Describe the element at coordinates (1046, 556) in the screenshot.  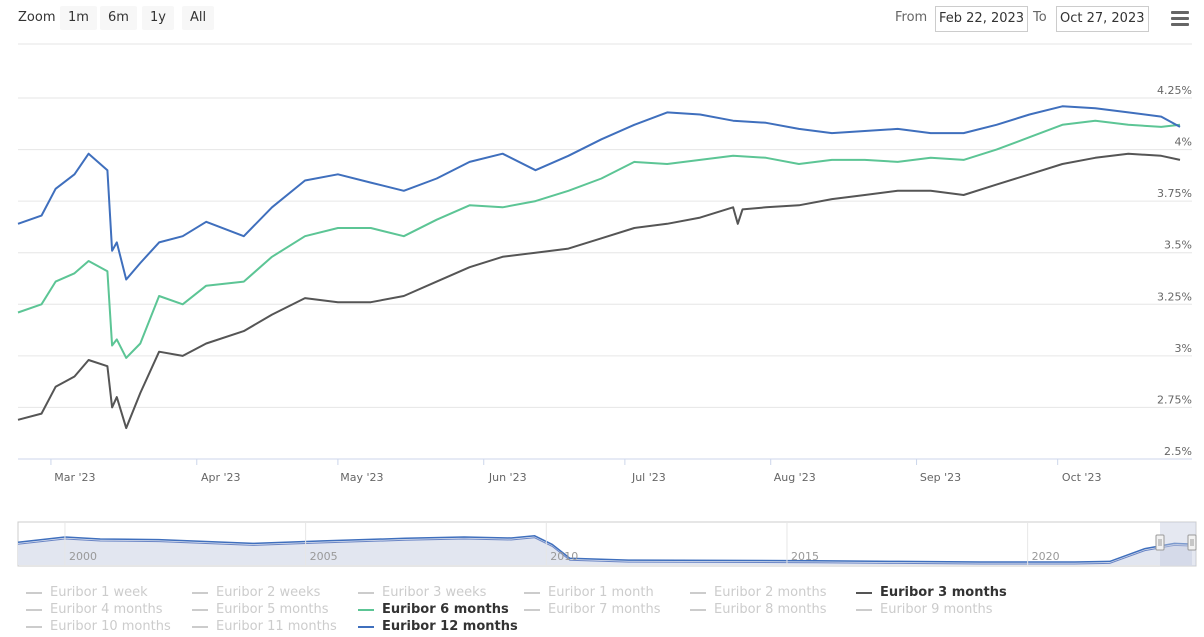
I see `navigator-tick-label: 2020` at that location.